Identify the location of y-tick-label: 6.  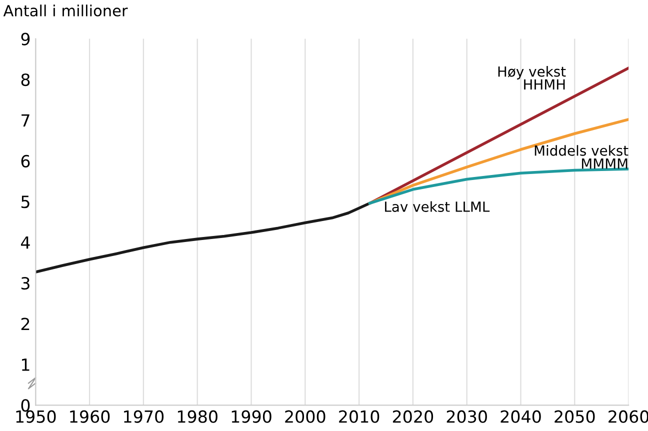
(25, 161).